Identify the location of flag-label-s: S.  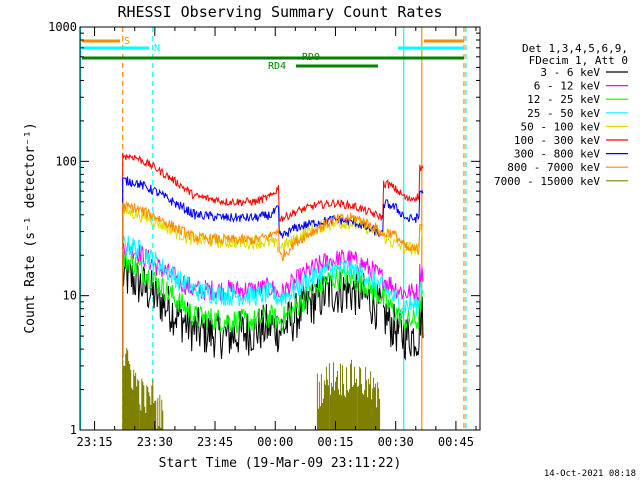
(127, 41).